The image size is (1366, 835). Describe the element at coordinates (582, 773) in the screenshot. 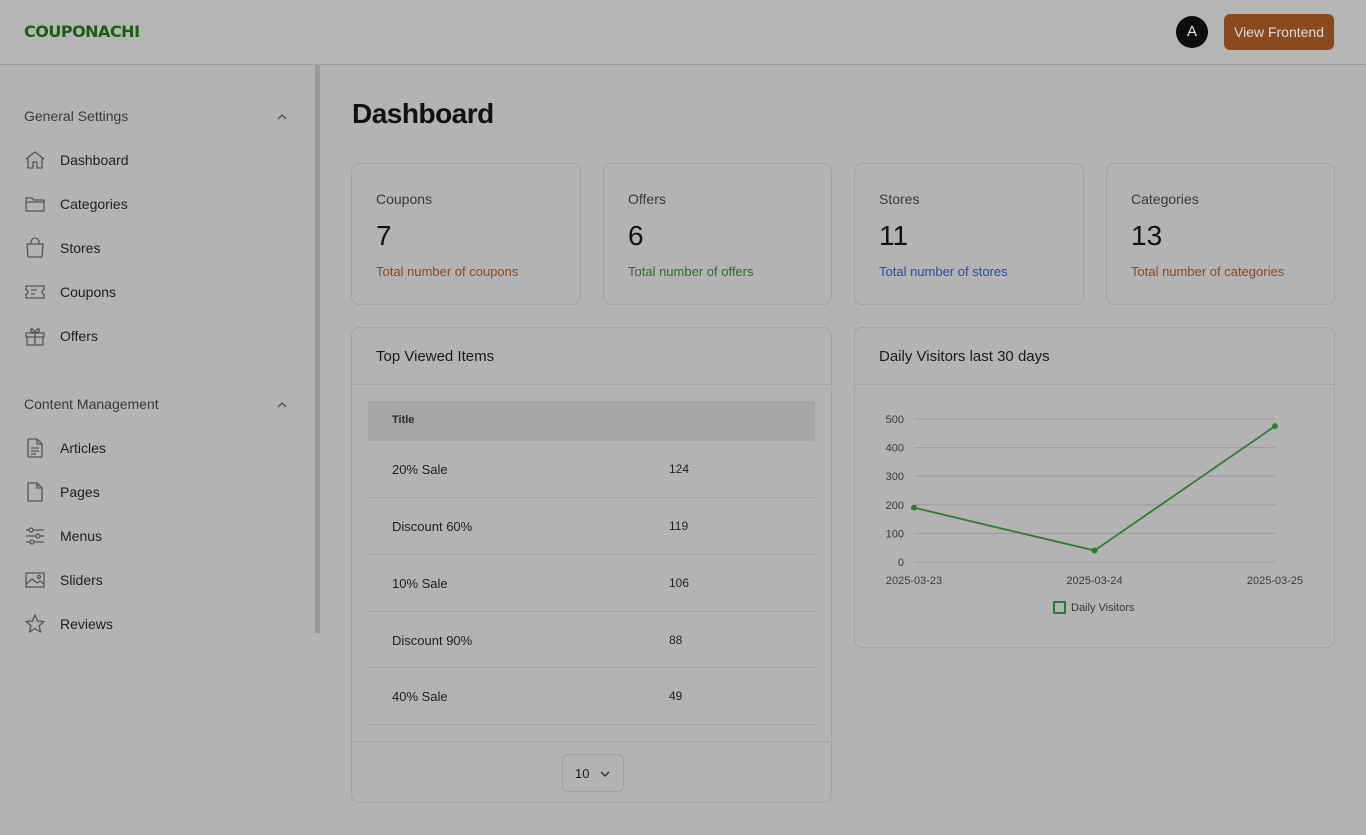

I see `page-size-value: 10` at that location.